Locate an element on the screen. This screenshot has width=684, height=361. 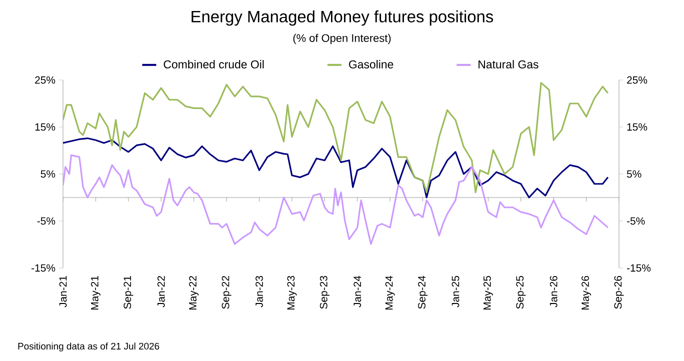
x-tick-label: May-26 is located at coordinates (587, 293).